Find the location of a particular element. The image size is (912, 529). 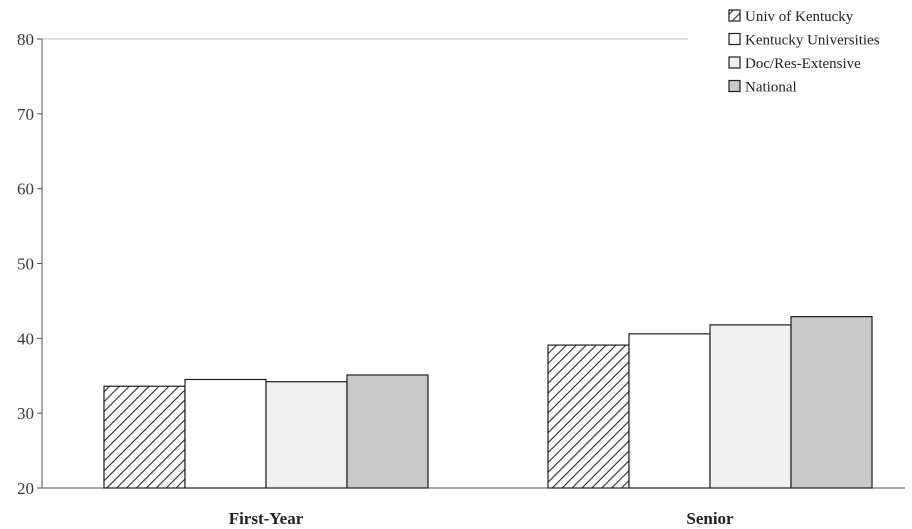

x-category-label: Senior is located at coordinates (710, 518).